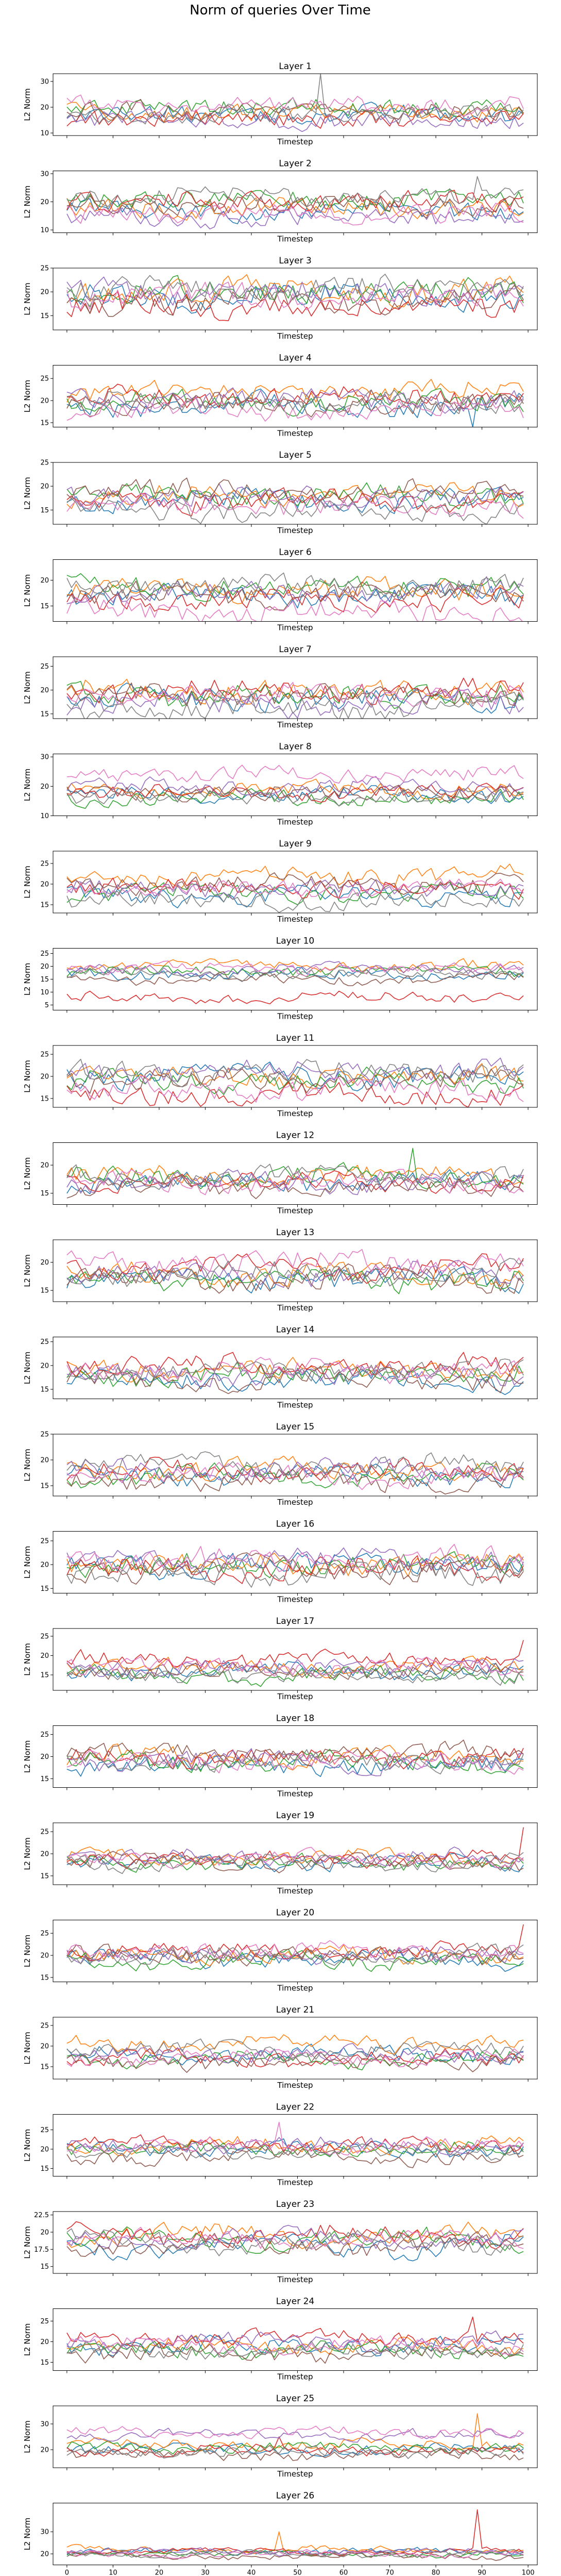  What do you see at coordinates (67, 2573) in the screenshot?
I see `x-tick-label: 0` at bounding box center [67, 2573].